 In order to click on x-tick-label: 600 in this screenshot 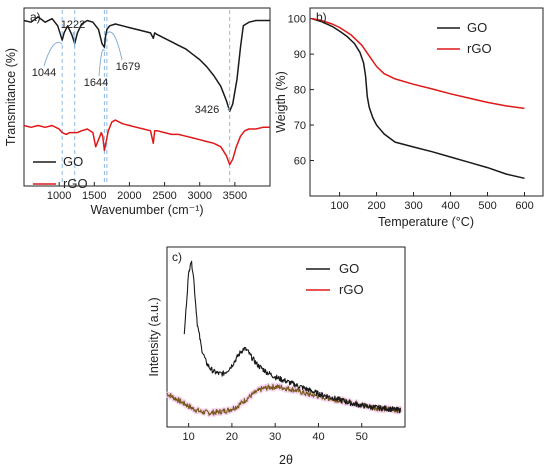, I will do `click(524, 206)`.